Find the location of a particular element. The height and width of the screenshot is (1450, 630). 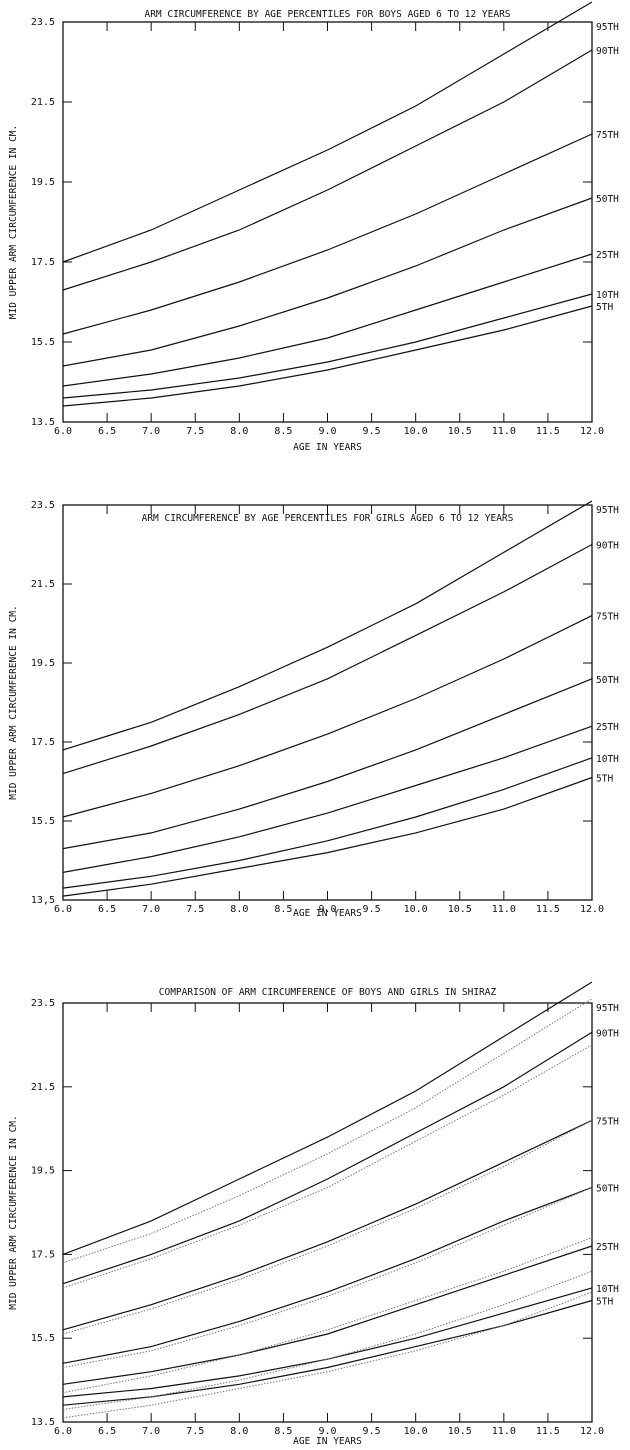

series-line-75th-boys is located at coordinates (327, 1225).